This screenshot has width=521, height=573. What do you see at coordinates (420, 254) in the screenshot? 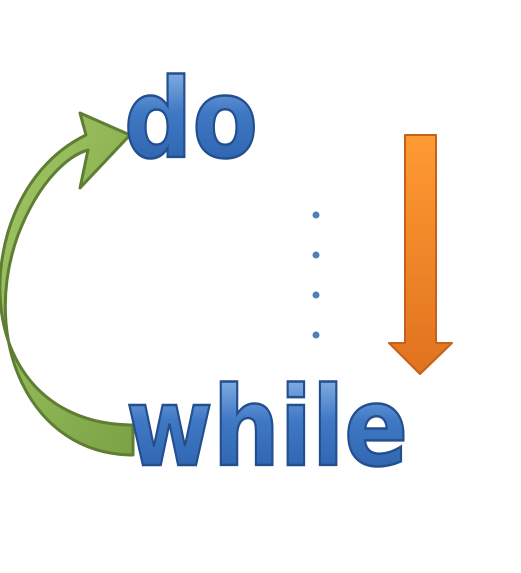
I see `down-arrow-icon` at bounding box center [420, 254].